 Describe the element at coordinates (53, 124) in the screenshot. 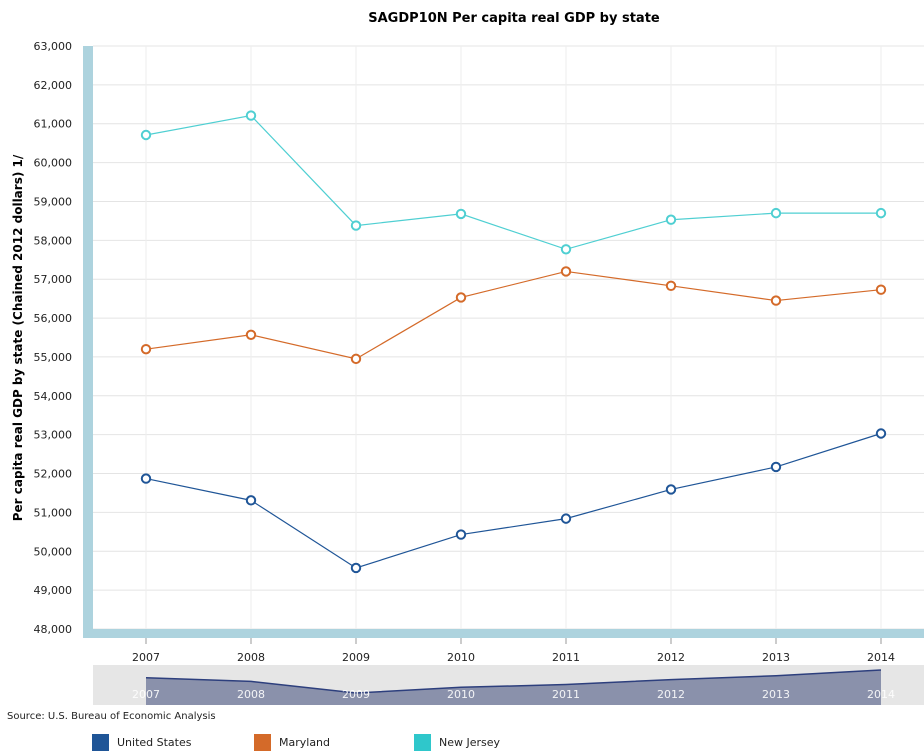

I see `y-tick-label: 61,000` at that location.